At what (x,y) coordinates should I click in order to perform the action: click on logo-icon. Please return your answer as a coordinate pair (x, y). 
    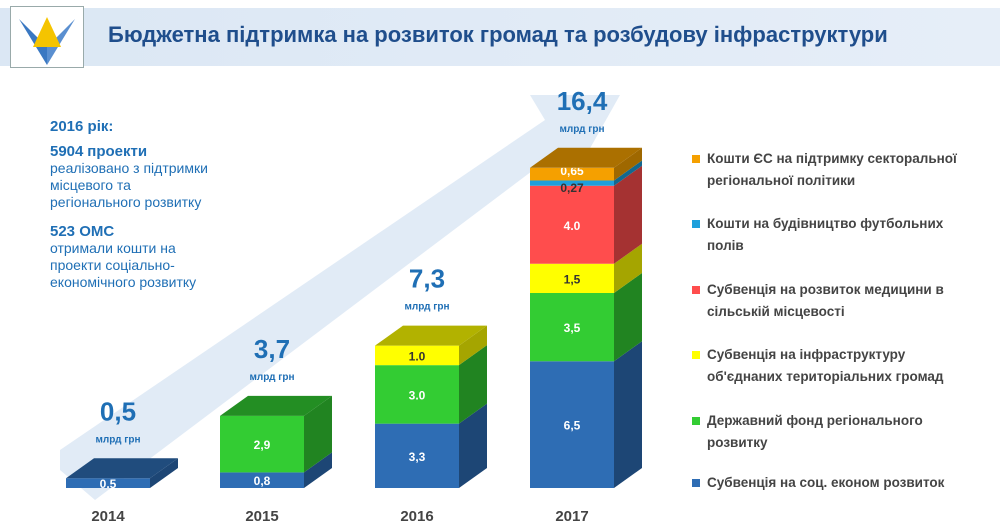
    Looking at the image, I should click on (47, 41).